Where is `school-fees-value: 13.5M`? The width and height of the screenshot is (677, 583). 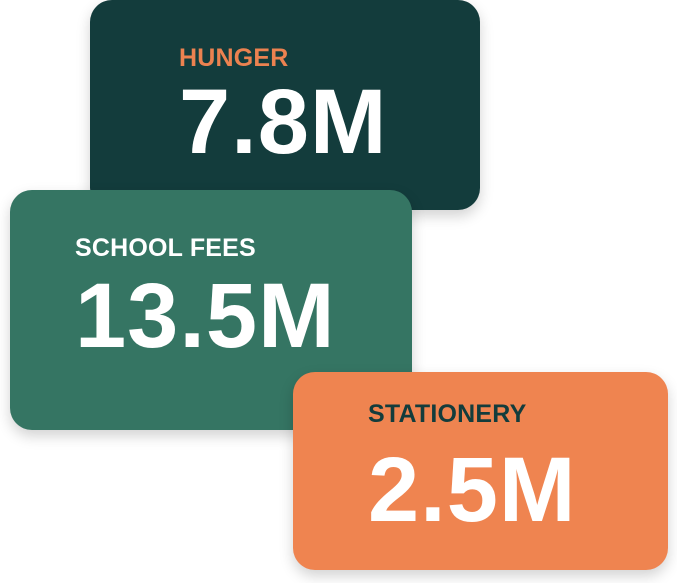
school-fees-value: 13.5M is located at coordinates (205, 316).